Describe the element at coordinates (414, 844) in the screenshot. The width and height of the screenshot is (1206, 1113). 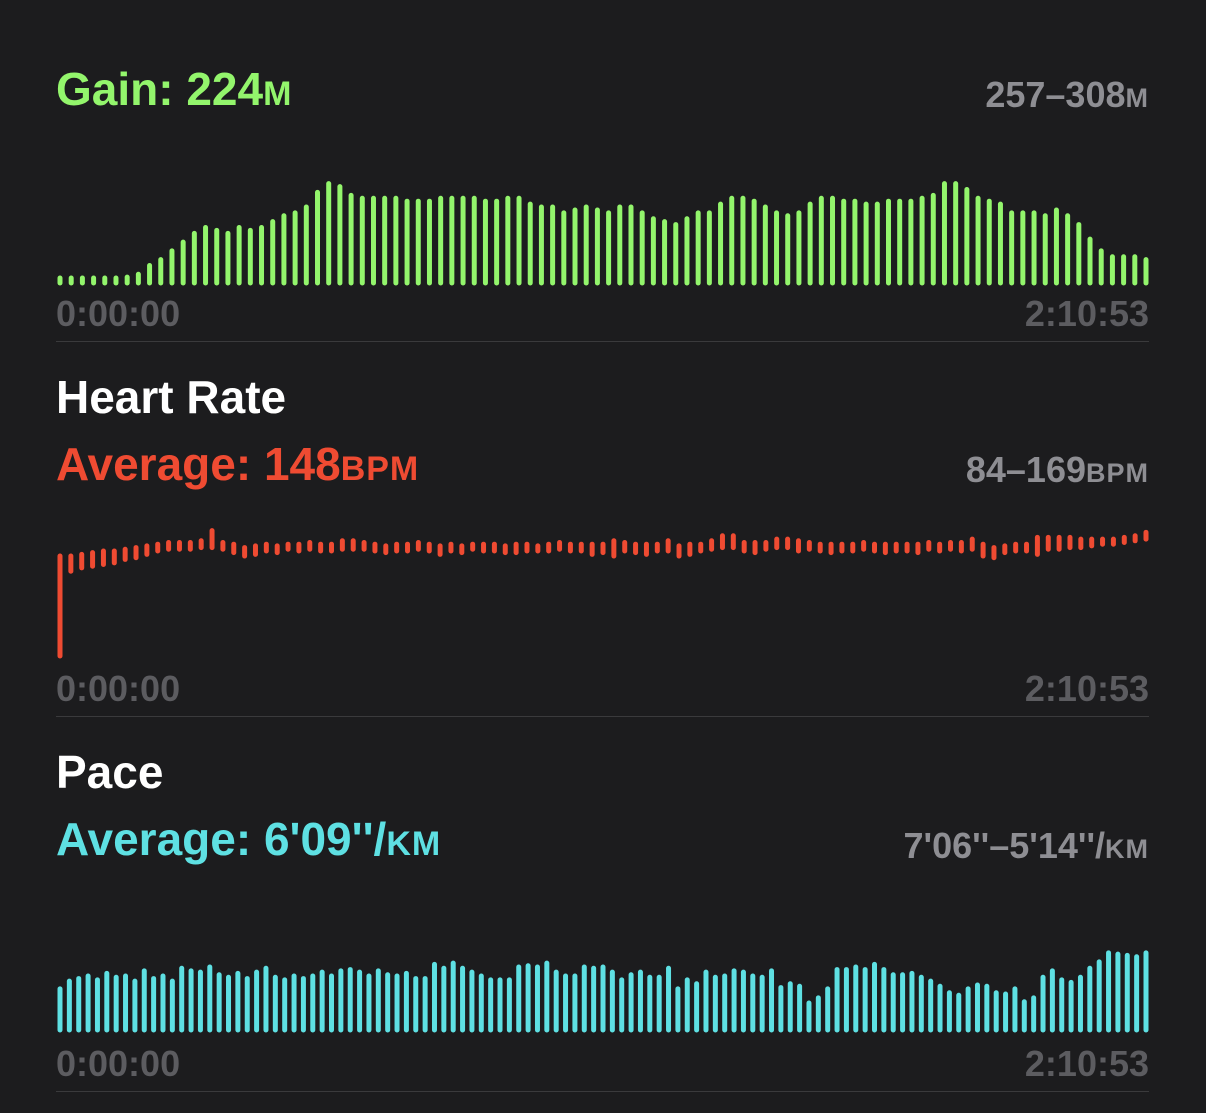
I see `pace-average-unit: KM` at that location.